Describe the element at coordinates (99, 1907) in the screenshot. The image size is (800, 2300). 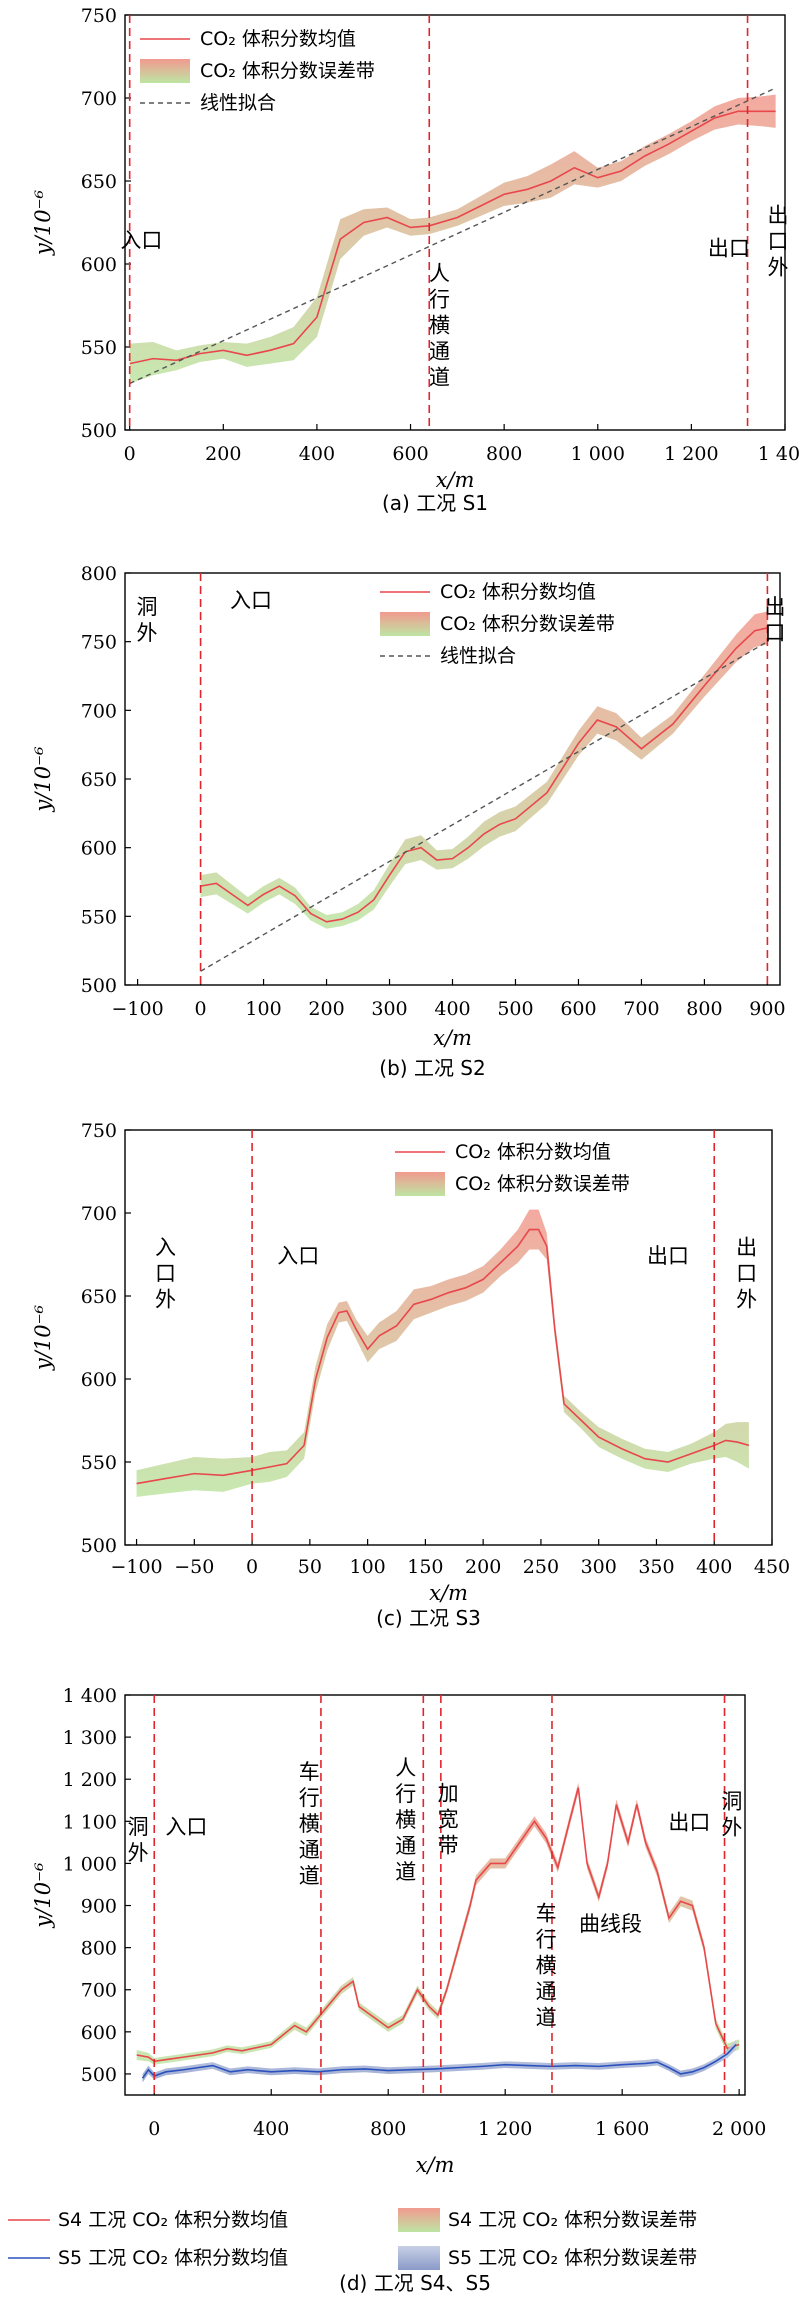
I see `y-tick-label: 900` at that location.